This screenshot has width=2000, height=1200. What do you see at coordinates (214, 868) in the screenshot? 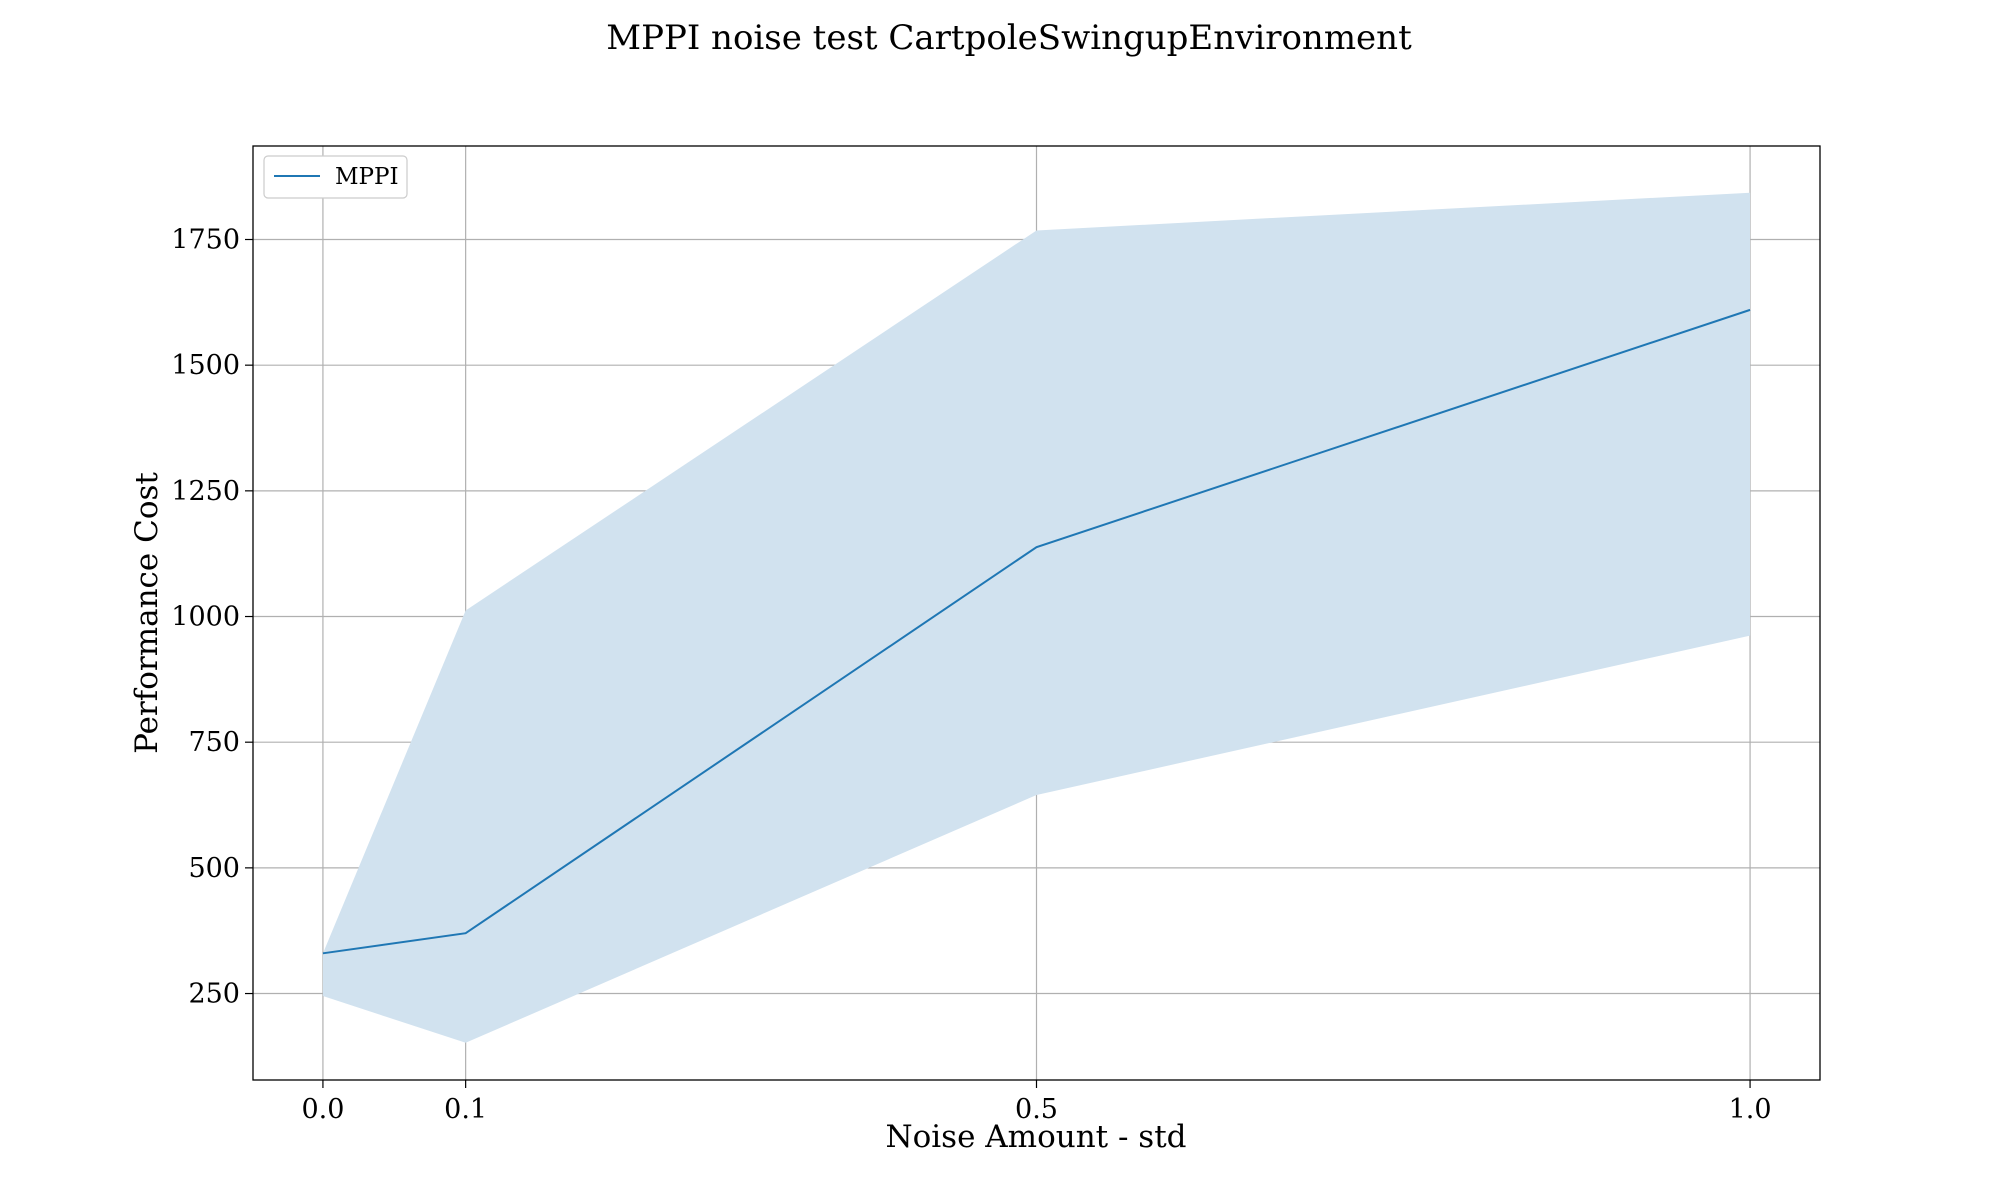
I see `y-tick-label: 500` at bounding box center [214, 868].